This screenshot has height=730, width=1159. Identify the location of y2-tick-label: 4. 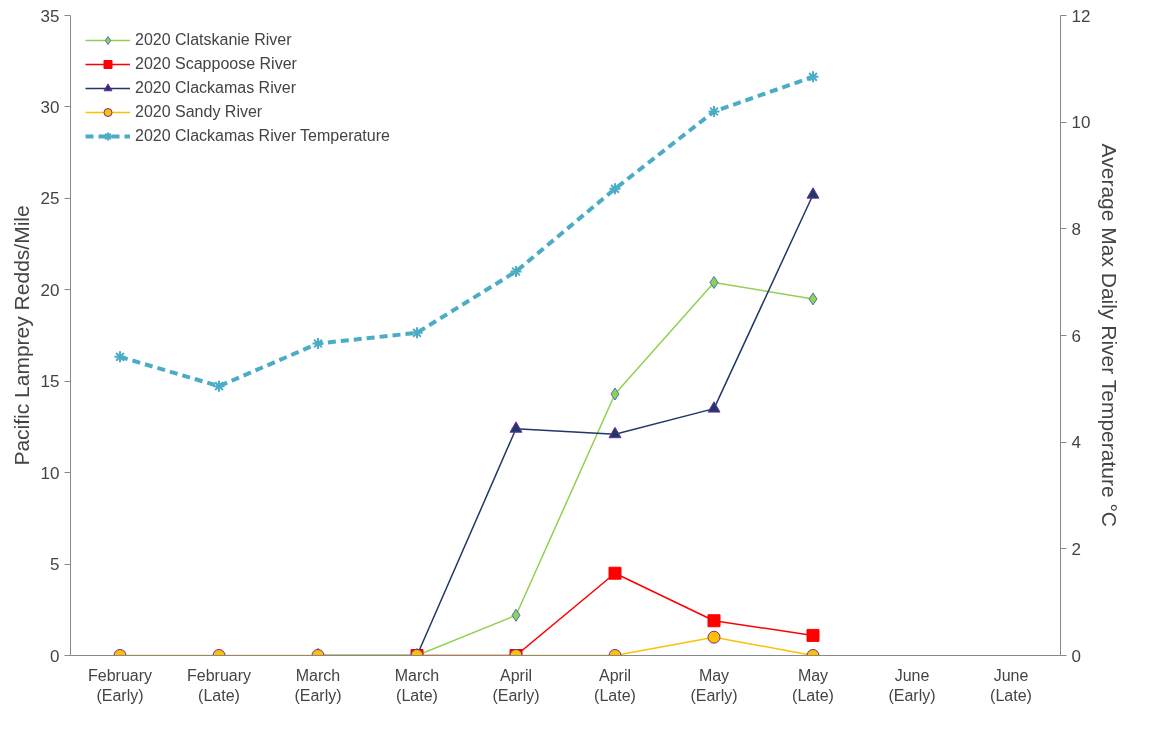
(1076, 443).